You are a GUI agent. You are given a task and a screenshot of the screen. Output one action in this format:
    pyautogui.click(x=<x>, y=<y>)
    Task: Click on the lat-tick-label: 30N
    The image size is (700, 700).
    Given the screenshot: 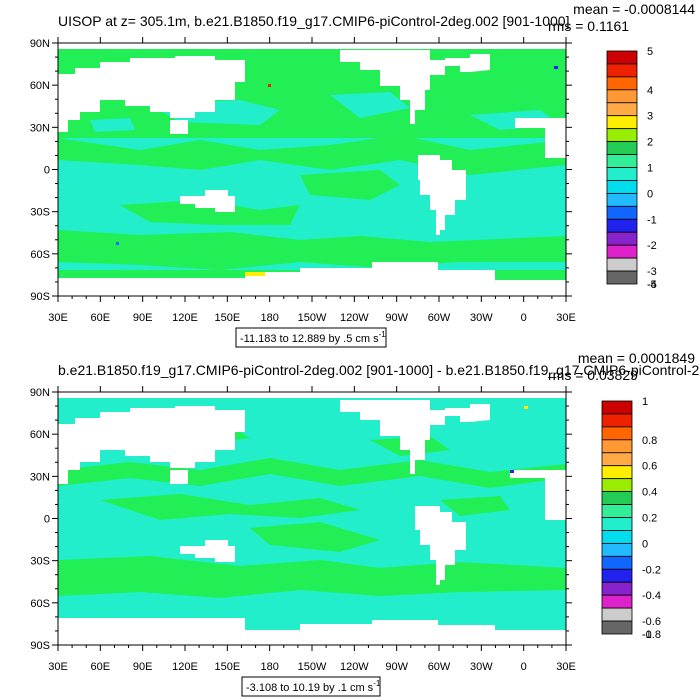 What is the action you would take?
    pyautogui.click(x=40, y=128)
    